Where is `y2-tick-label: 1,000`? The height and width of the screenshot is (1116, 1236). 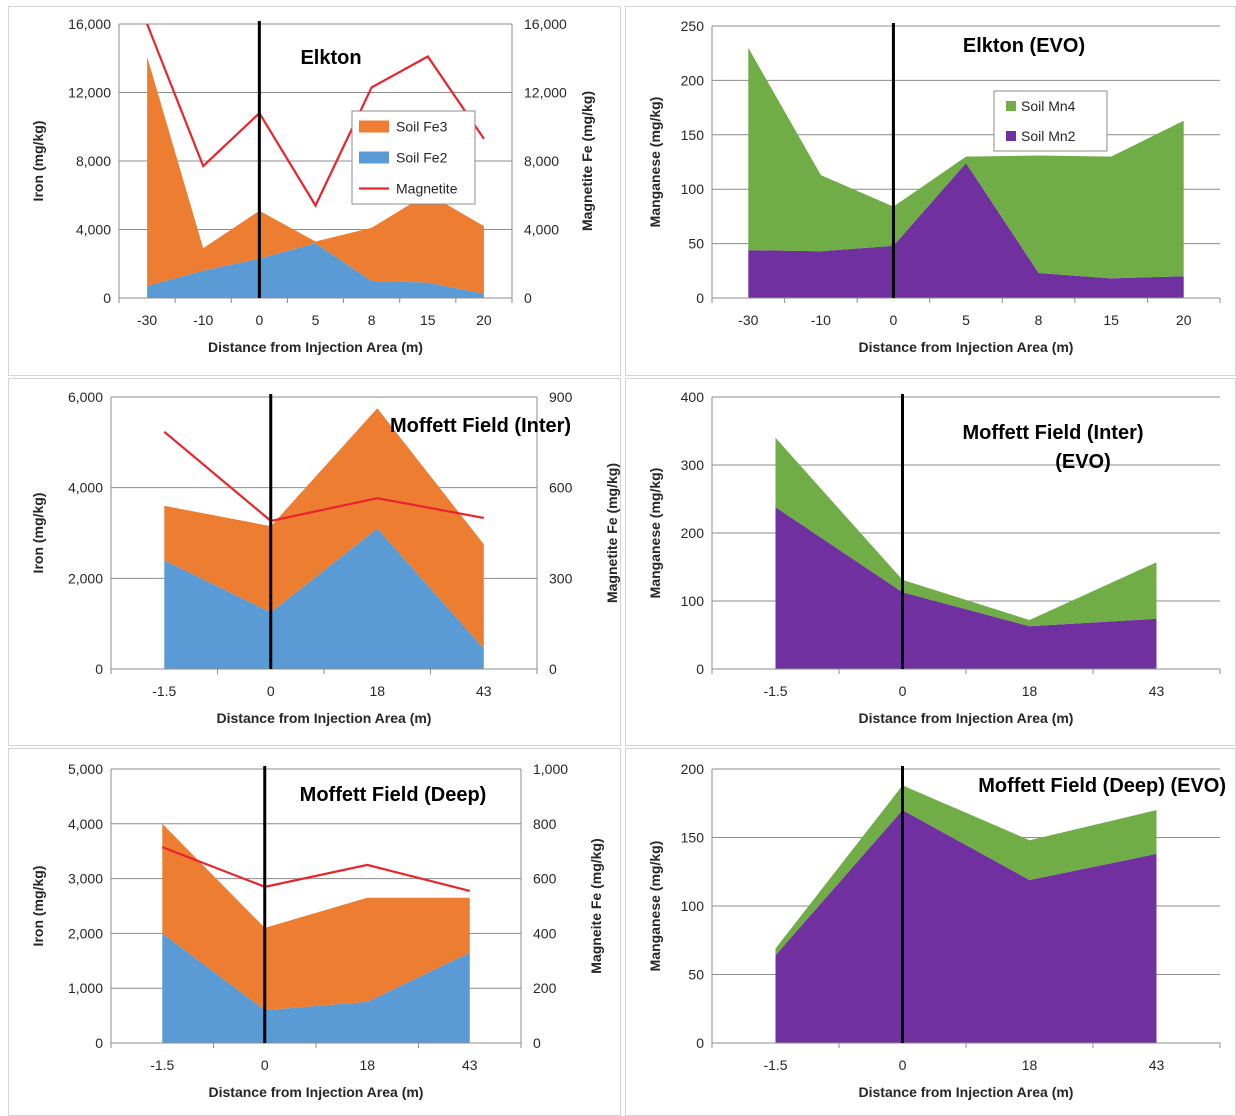
y2-tick-label: 1,000 is located at coordinates (550, 769).